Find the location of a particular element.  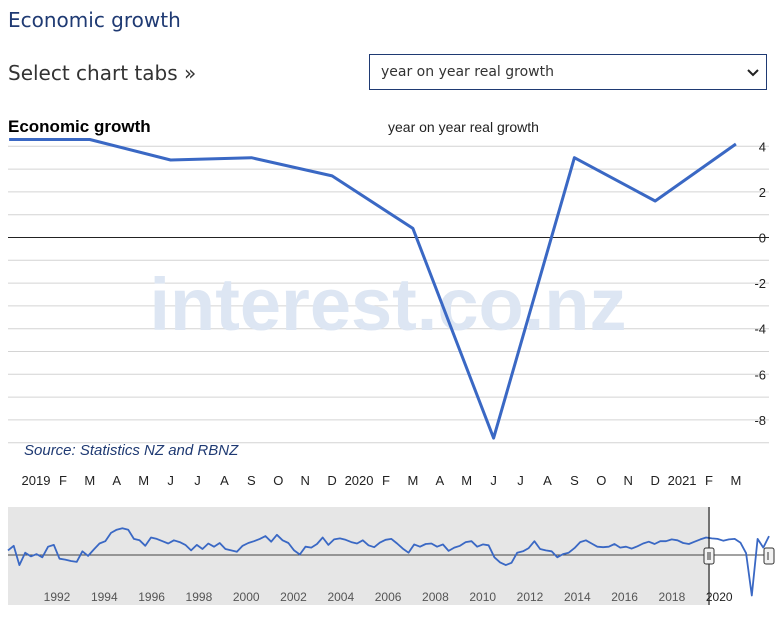

navigator-right-handle is located at coordinates (769, 556).